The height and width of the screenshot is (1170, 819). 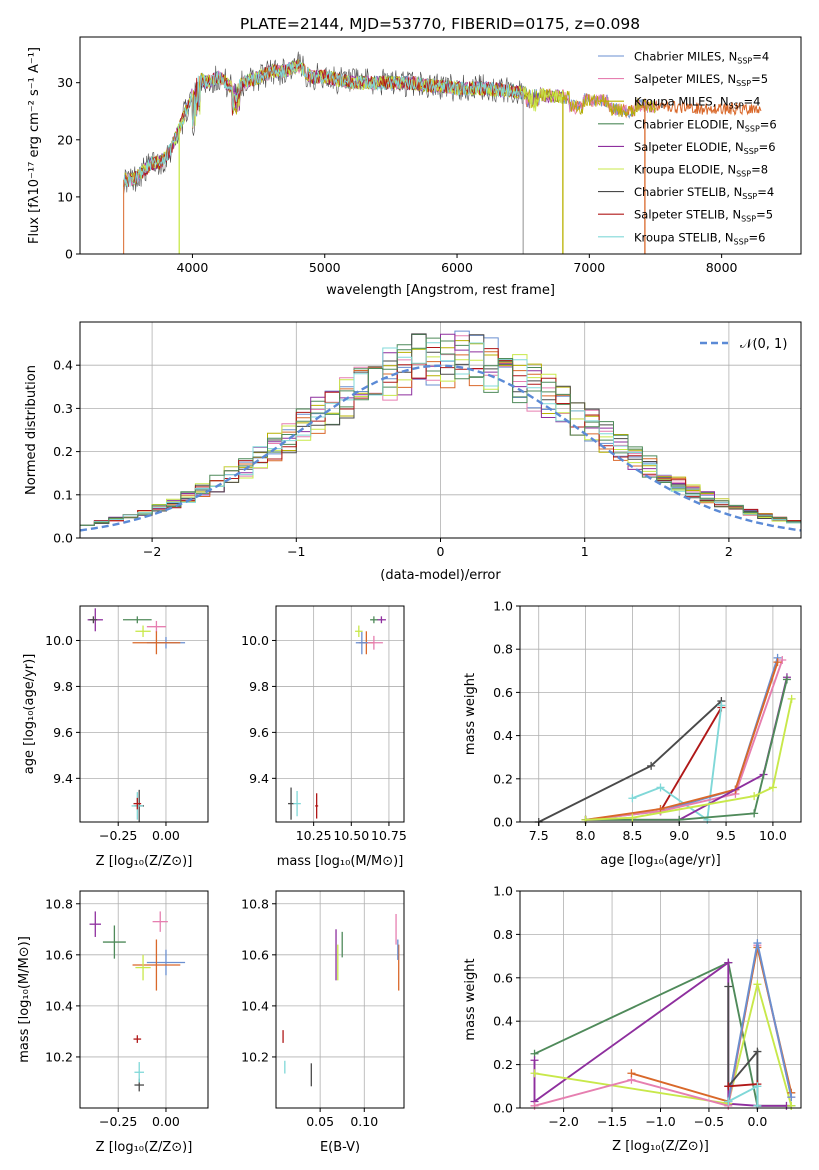 What do you see at coordinates (470, 999) in the screenshot?
I see `y-axis-label: mass weight` at bounding box center [470, 999].